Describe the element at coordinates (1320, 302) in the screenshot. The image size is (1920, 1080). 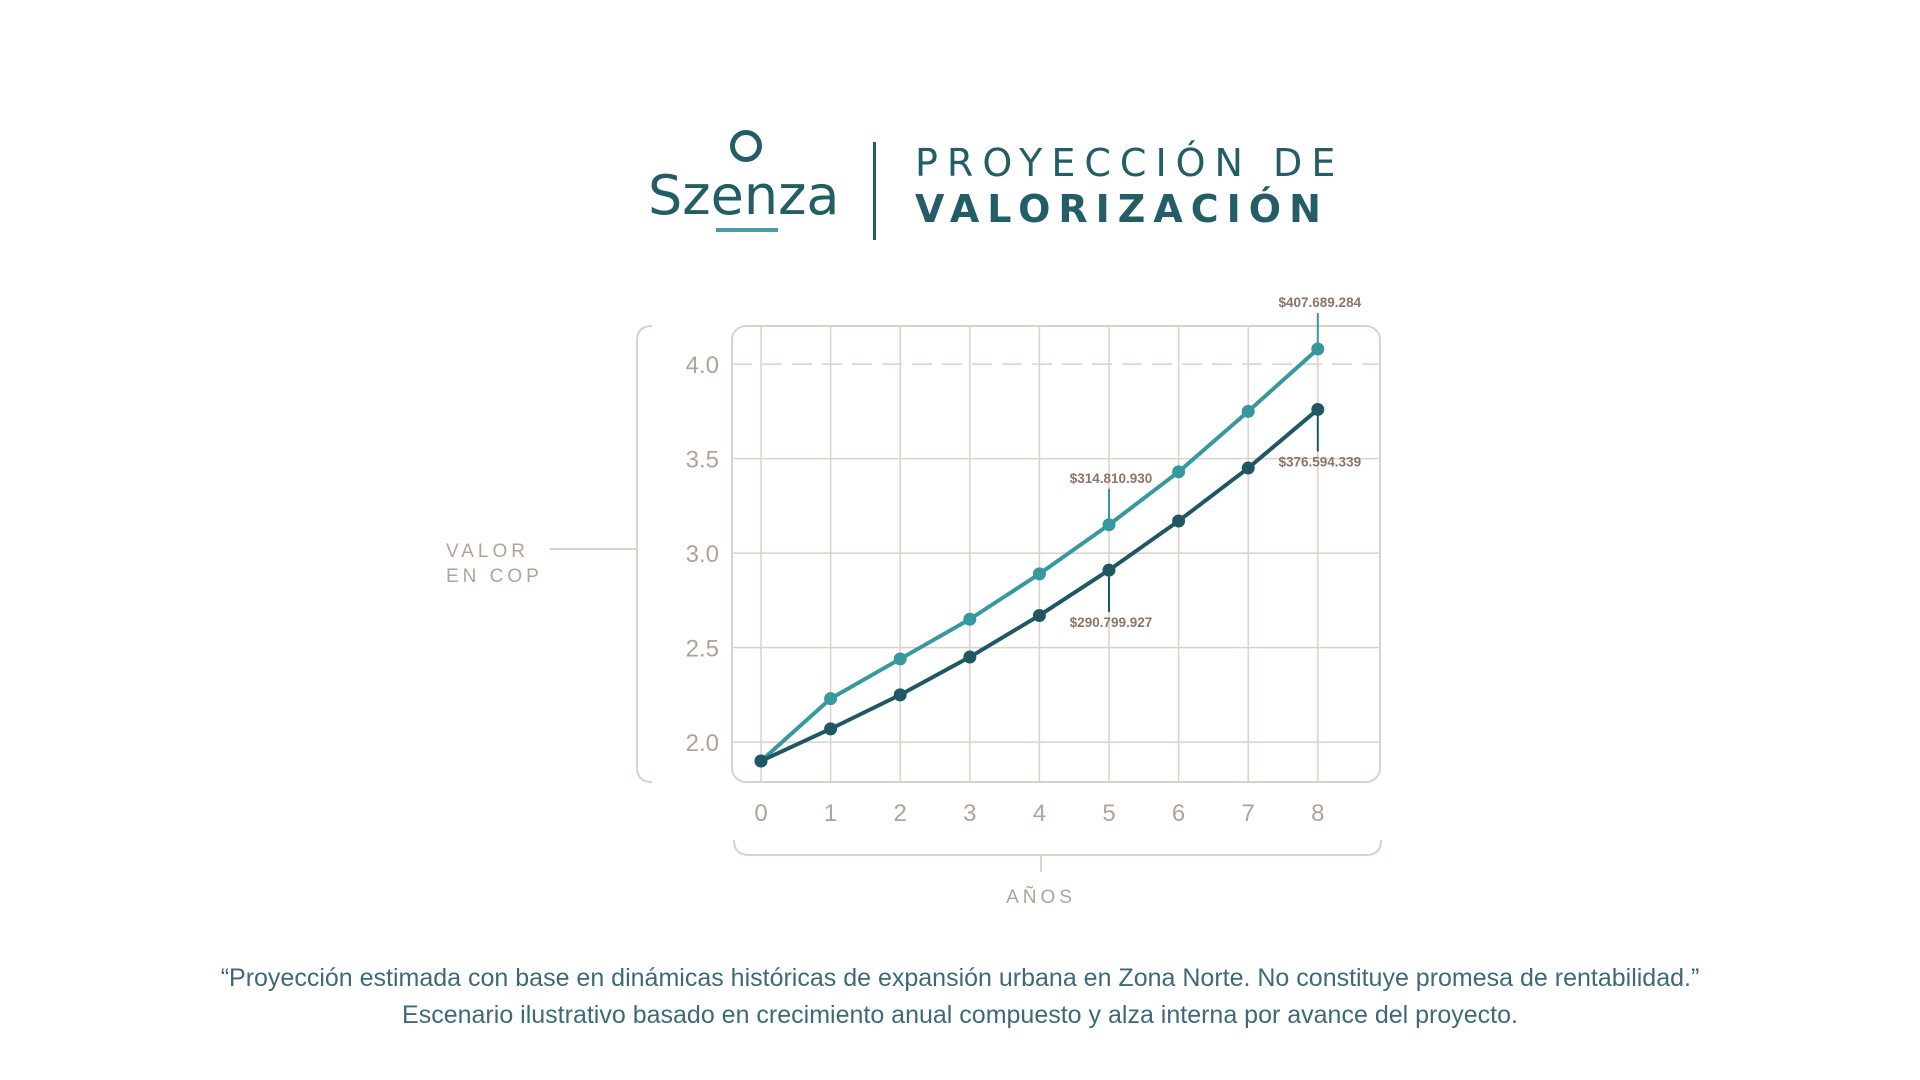
I see `annotation-label: $407.689.284` at that location.